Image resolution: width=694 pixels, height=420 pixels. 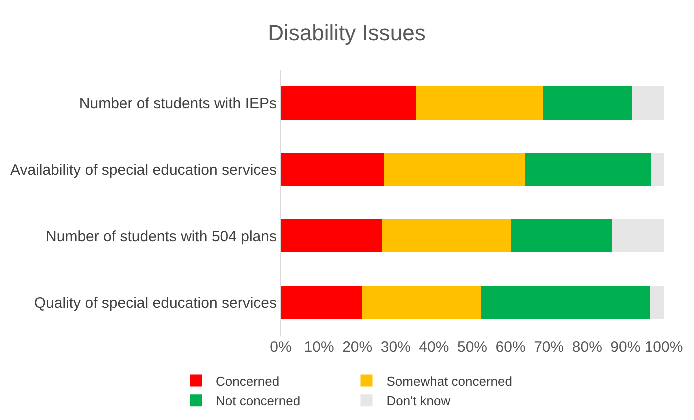 What do you see at coordinates (319, 347) in the screenshot?
I see `x-tick-label: 10%` at bounding box center [319, 347].